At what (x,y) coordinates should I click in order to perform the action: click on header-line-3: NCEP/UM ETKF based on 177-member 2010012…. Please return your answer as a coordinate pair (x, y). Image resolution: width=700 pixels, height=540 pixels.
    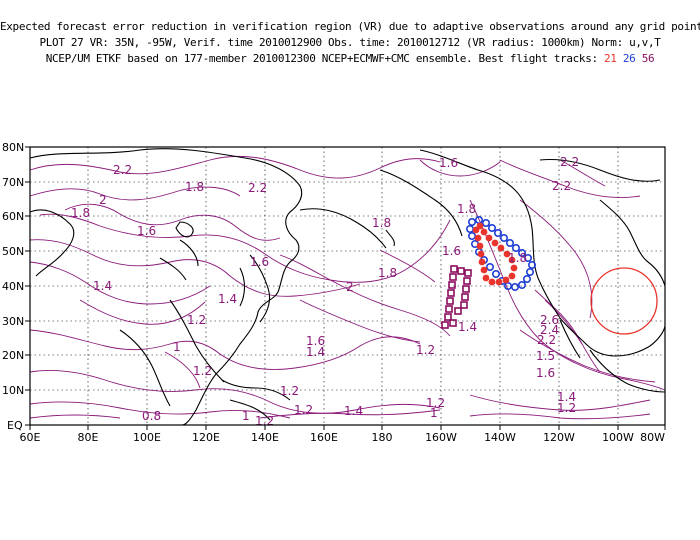
    Looking at the image, I should click on (350, 59).